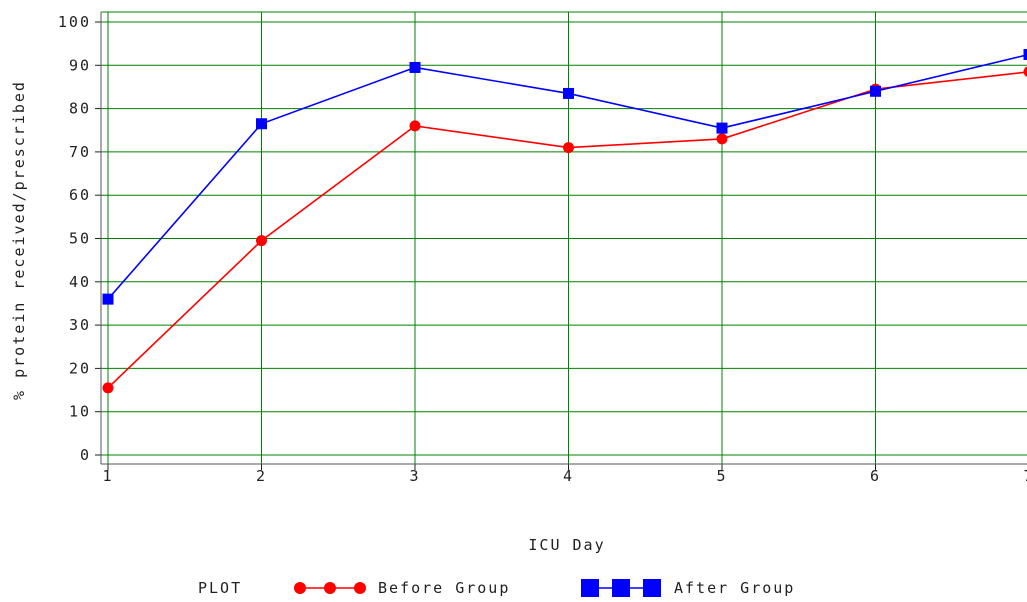 The width and height of the screenshot is (1027, 602). What do you see at coordinates (444, 588) in the screenshot?
I see `legend-label-before-group: Before Group` at bounding box center [444, 588].